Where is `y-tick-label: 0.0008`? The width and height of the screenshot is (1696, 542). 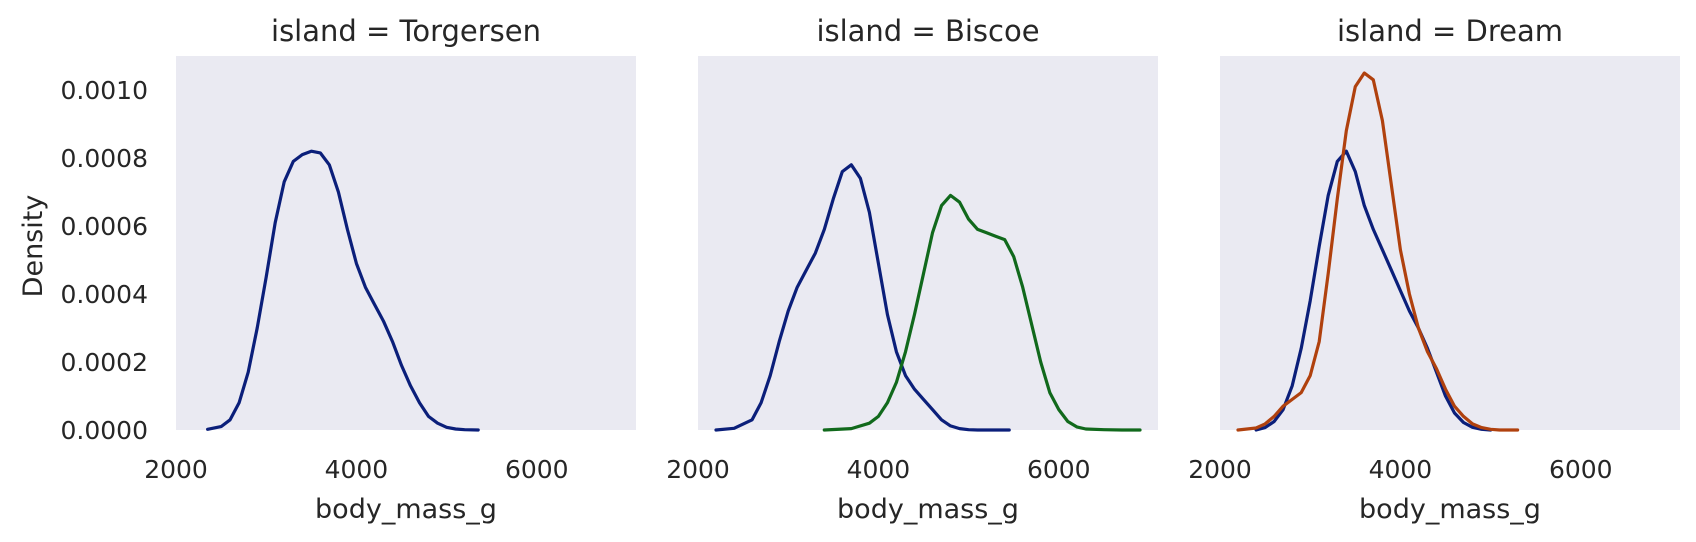 y-tick-label: 0.0008 is located at coordinates (104, 158).